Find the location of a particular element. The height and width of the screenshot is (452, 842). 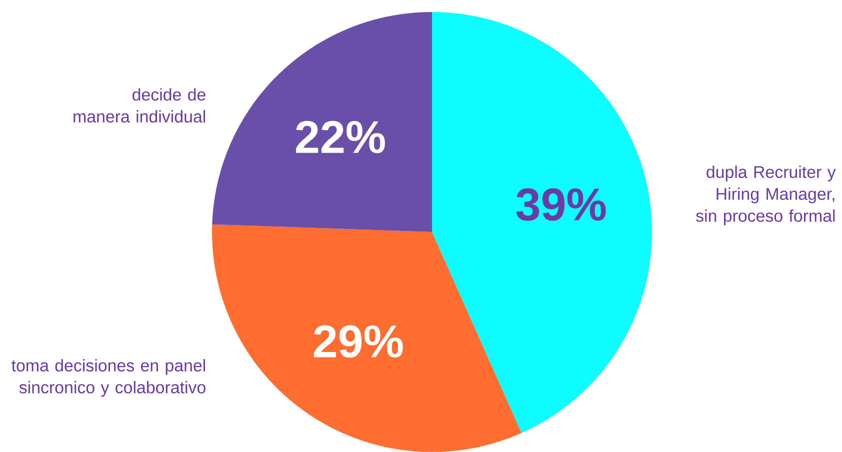

data-label: 22% is located at coordinates (340, 137).